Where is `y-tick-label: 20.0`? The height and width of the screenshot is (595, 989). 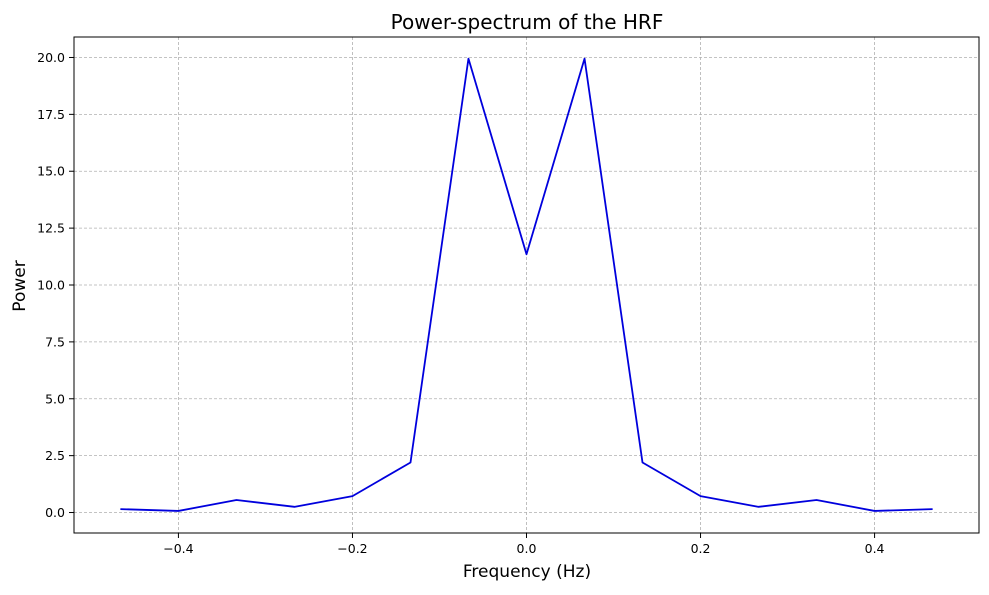 y-tick-label: 20.0 is located at coordinates (51, 57).